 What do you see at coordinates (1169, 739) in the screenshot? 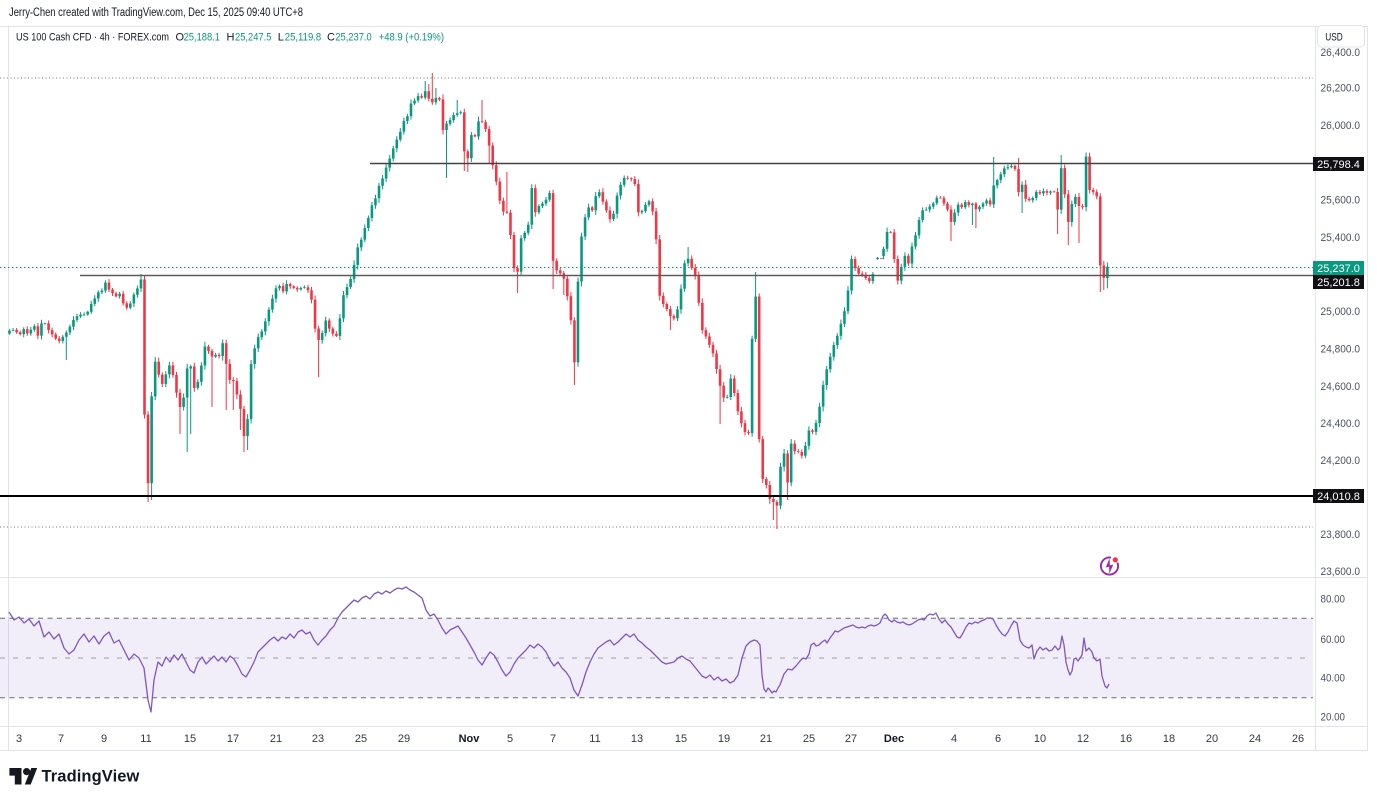
I see `svg-text: 18` at bounding box center [1169, 739].